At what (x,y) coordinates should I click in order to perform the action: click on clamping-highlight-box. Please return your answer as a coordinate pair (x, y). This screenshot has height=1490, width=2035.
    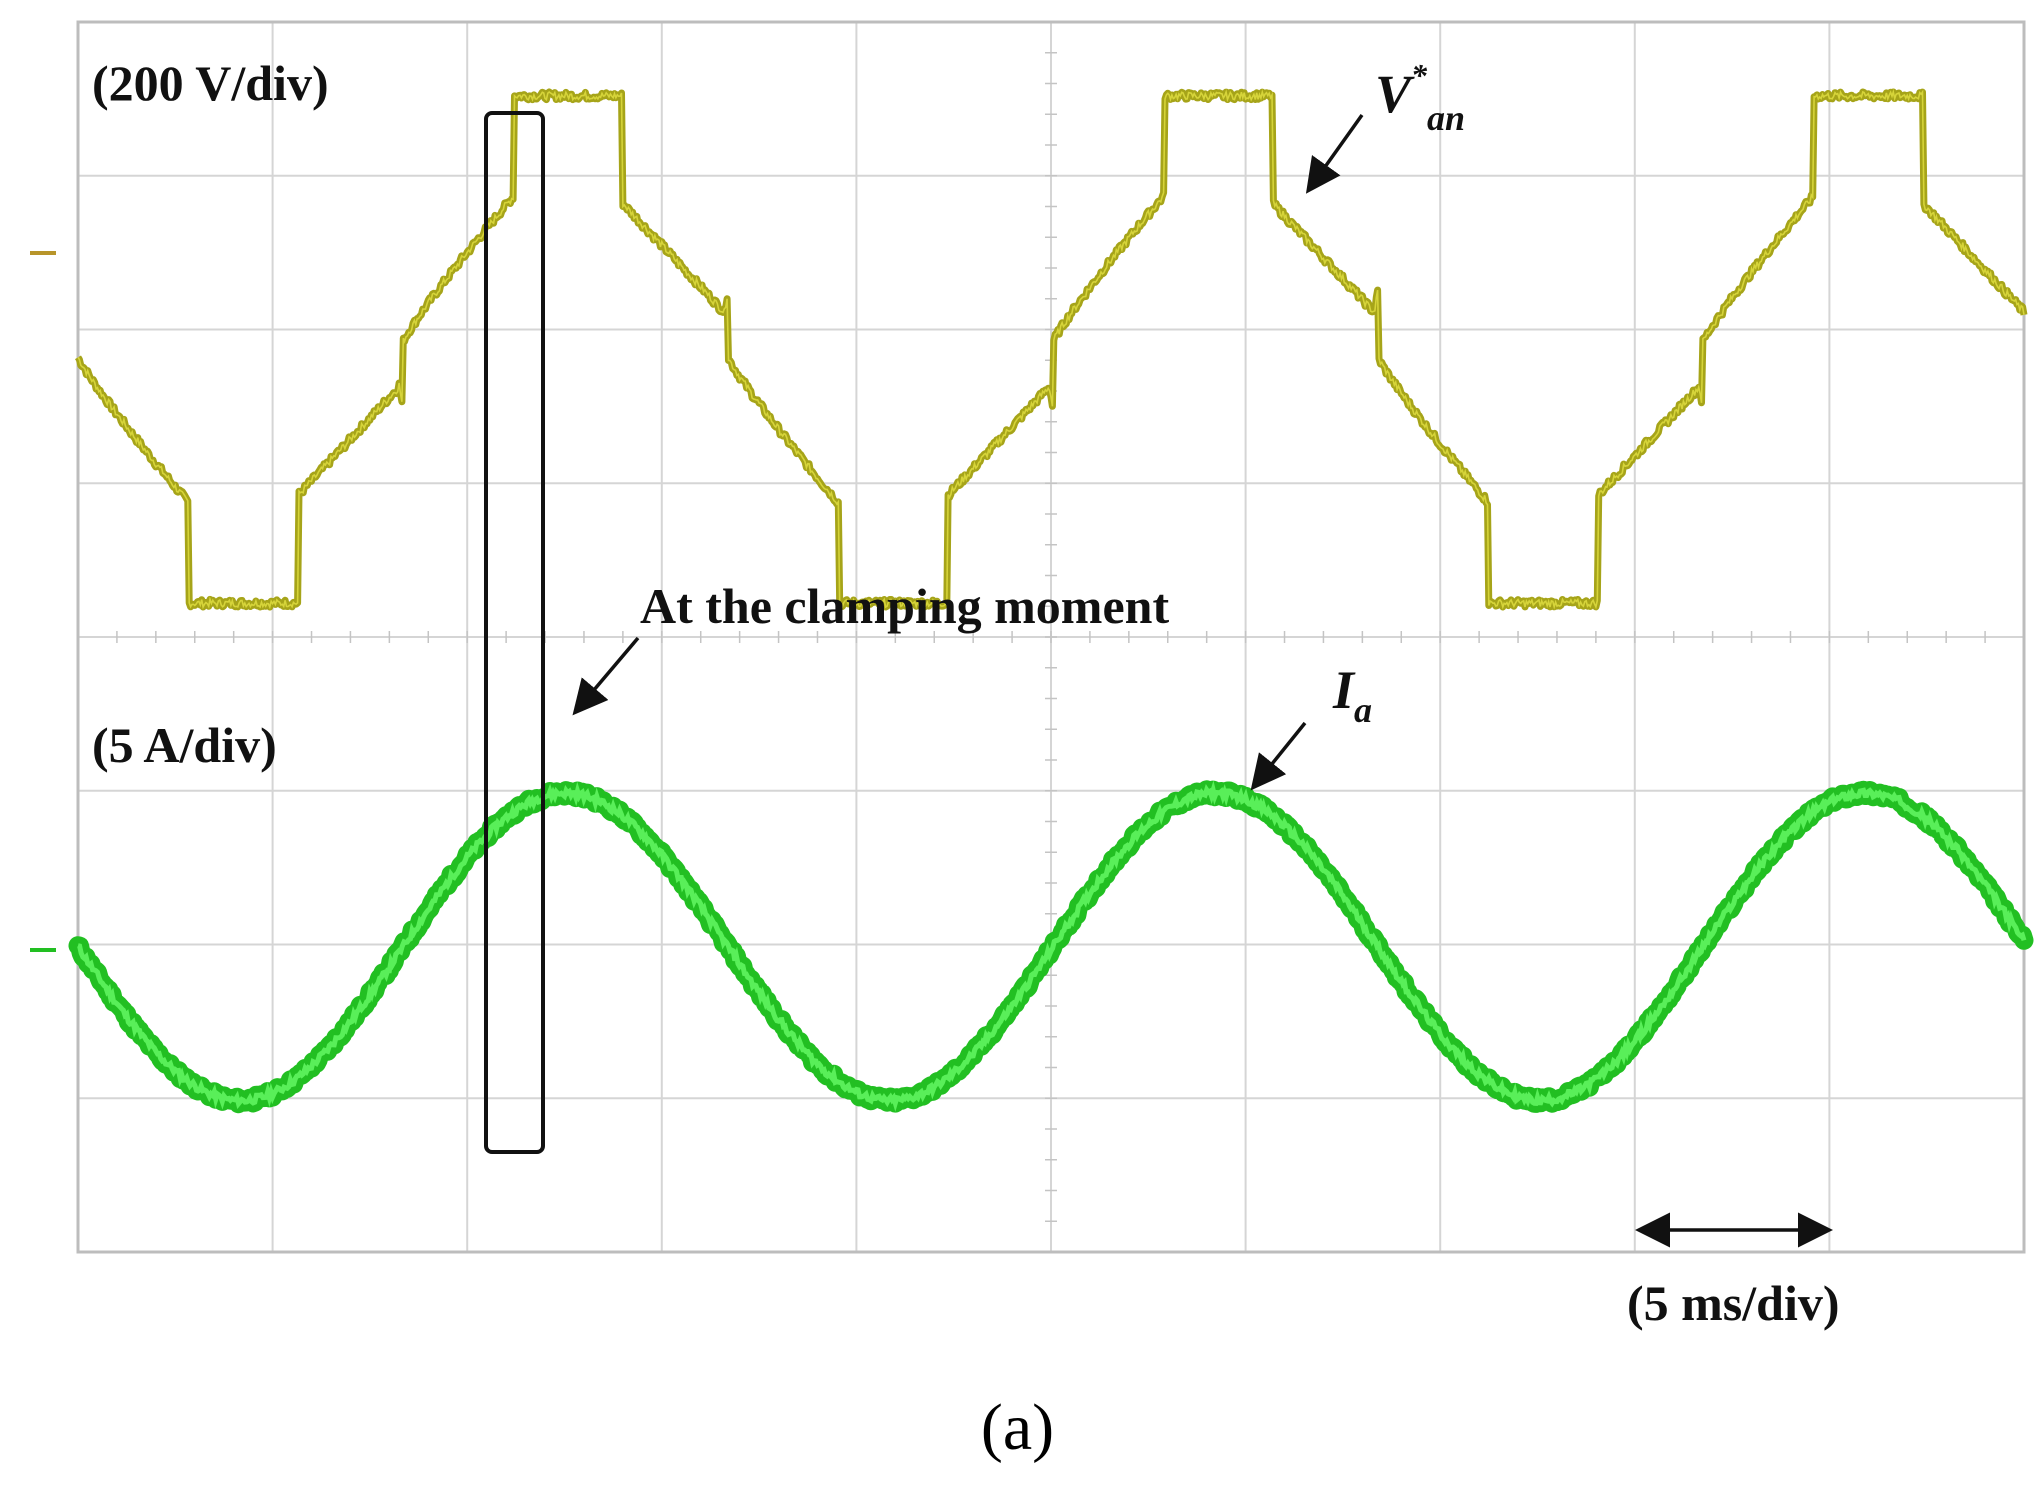
    Looking at the image, I should click on (514, 632).